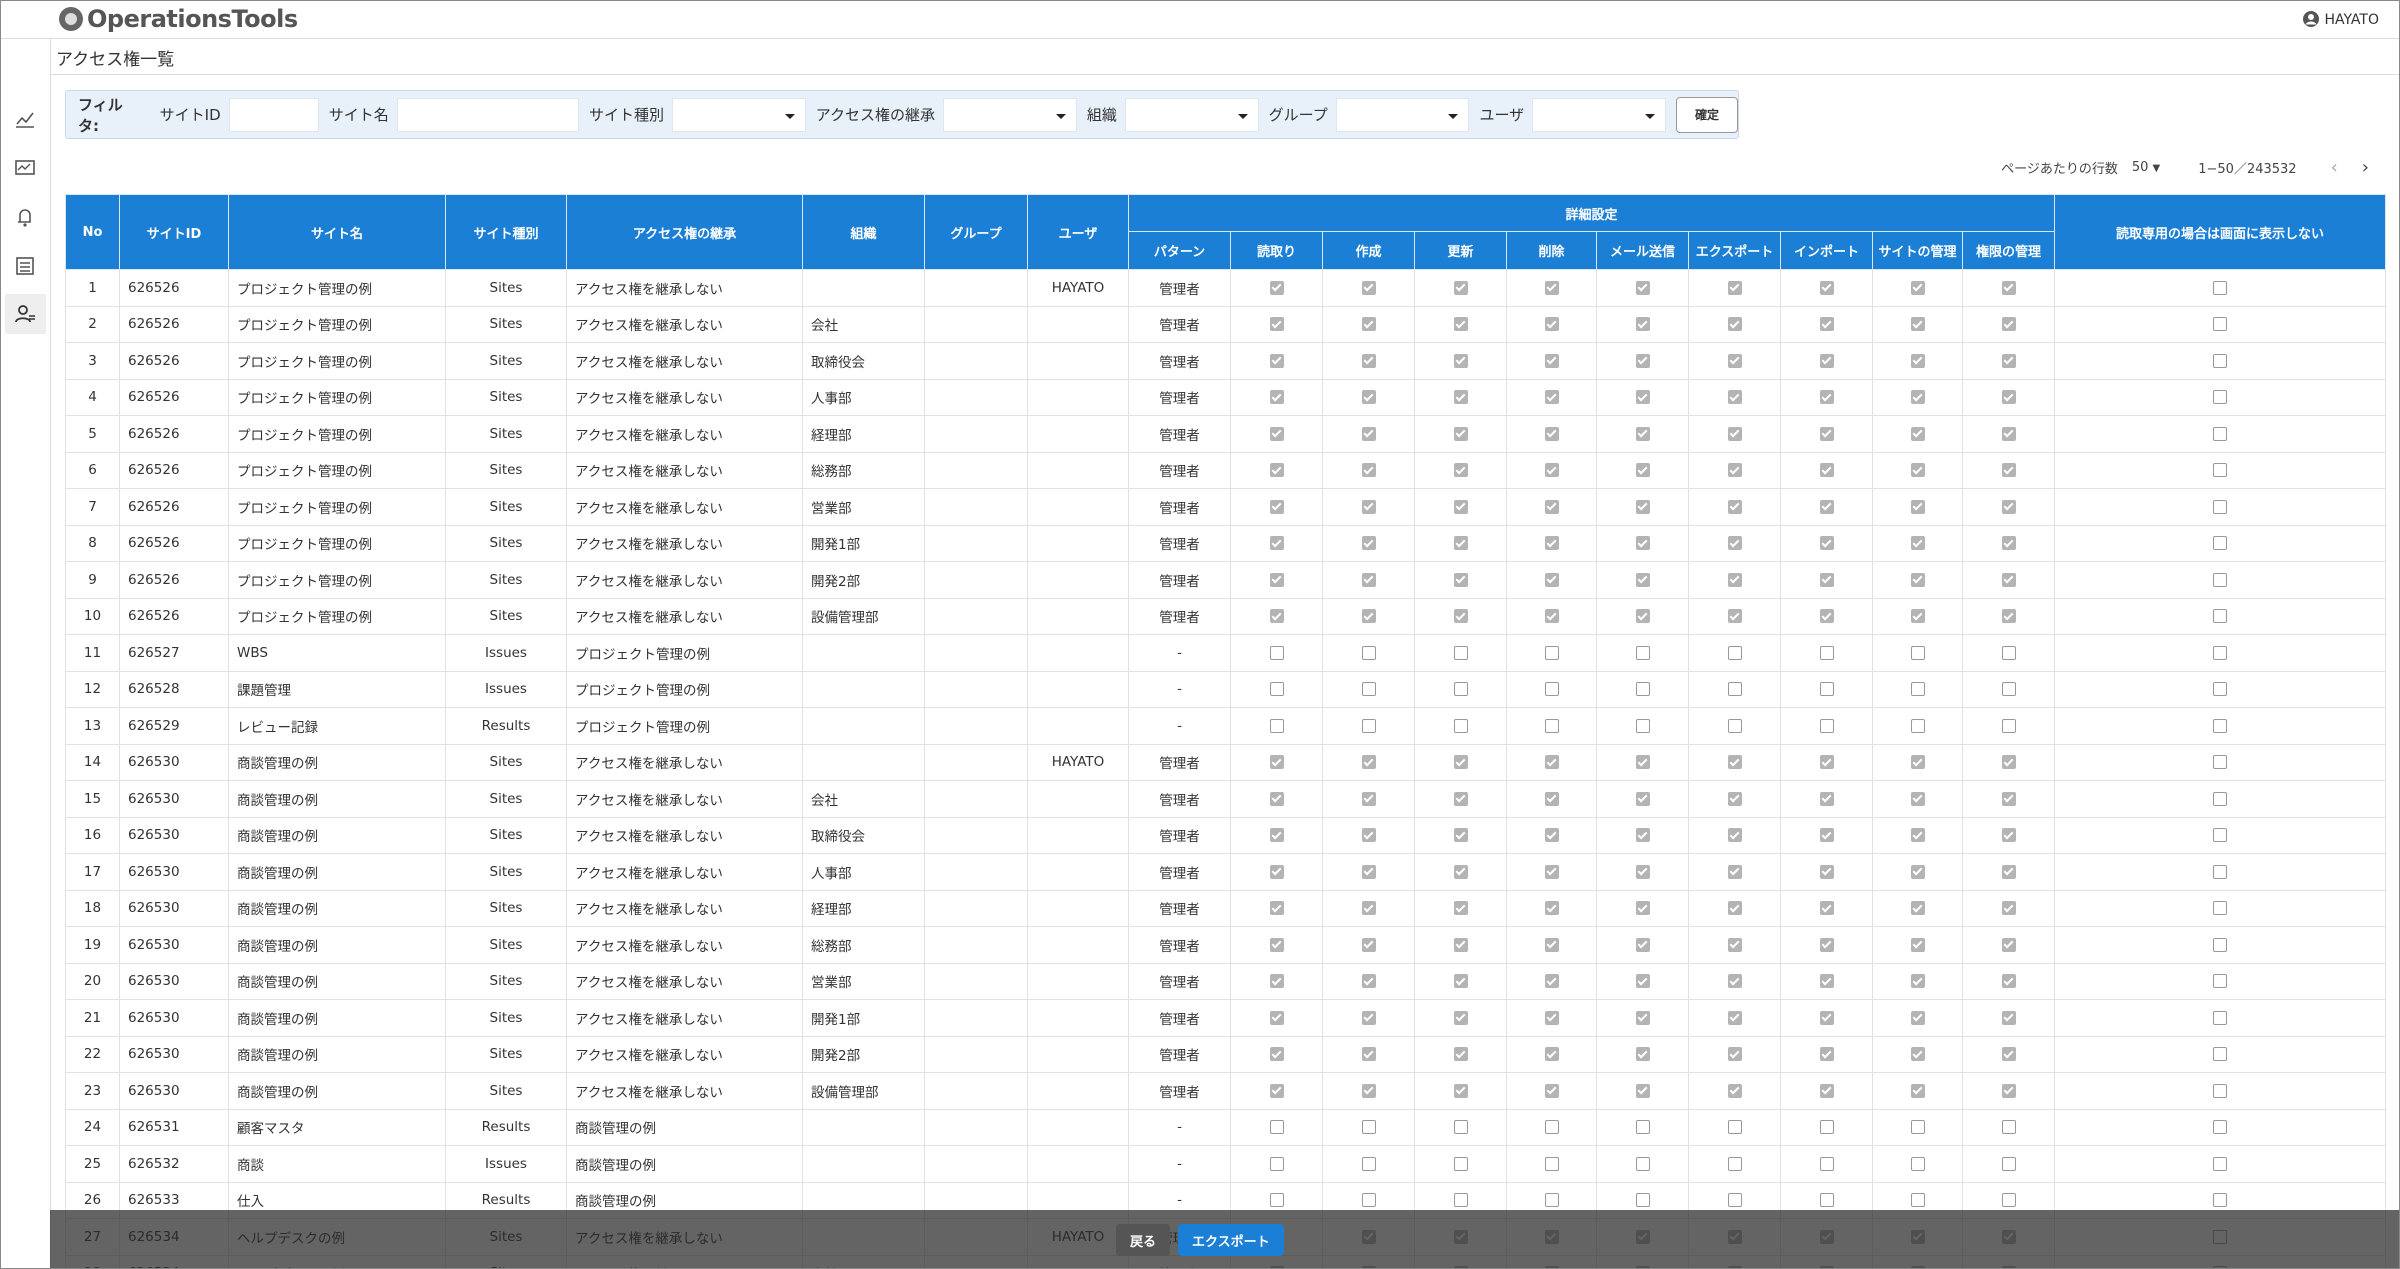 The image size is (2400, 1269). What do you see at coordinates (1191, 114) in the screenshot?
I see `select-input` at bounding box center [1191, 114].